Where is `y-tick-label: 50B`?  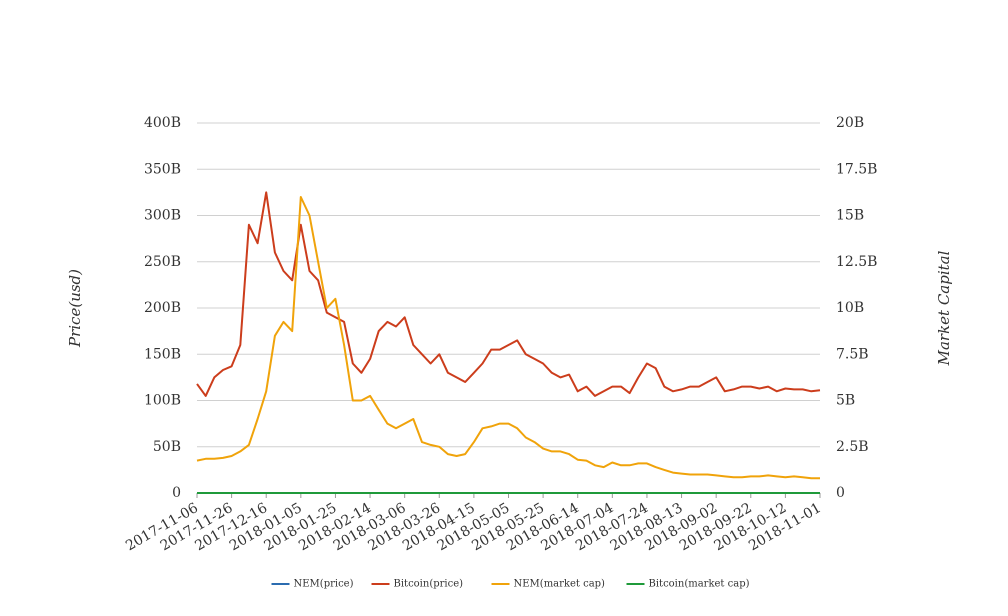 y-tick-label: 50B is located at coordinates (167, 447).